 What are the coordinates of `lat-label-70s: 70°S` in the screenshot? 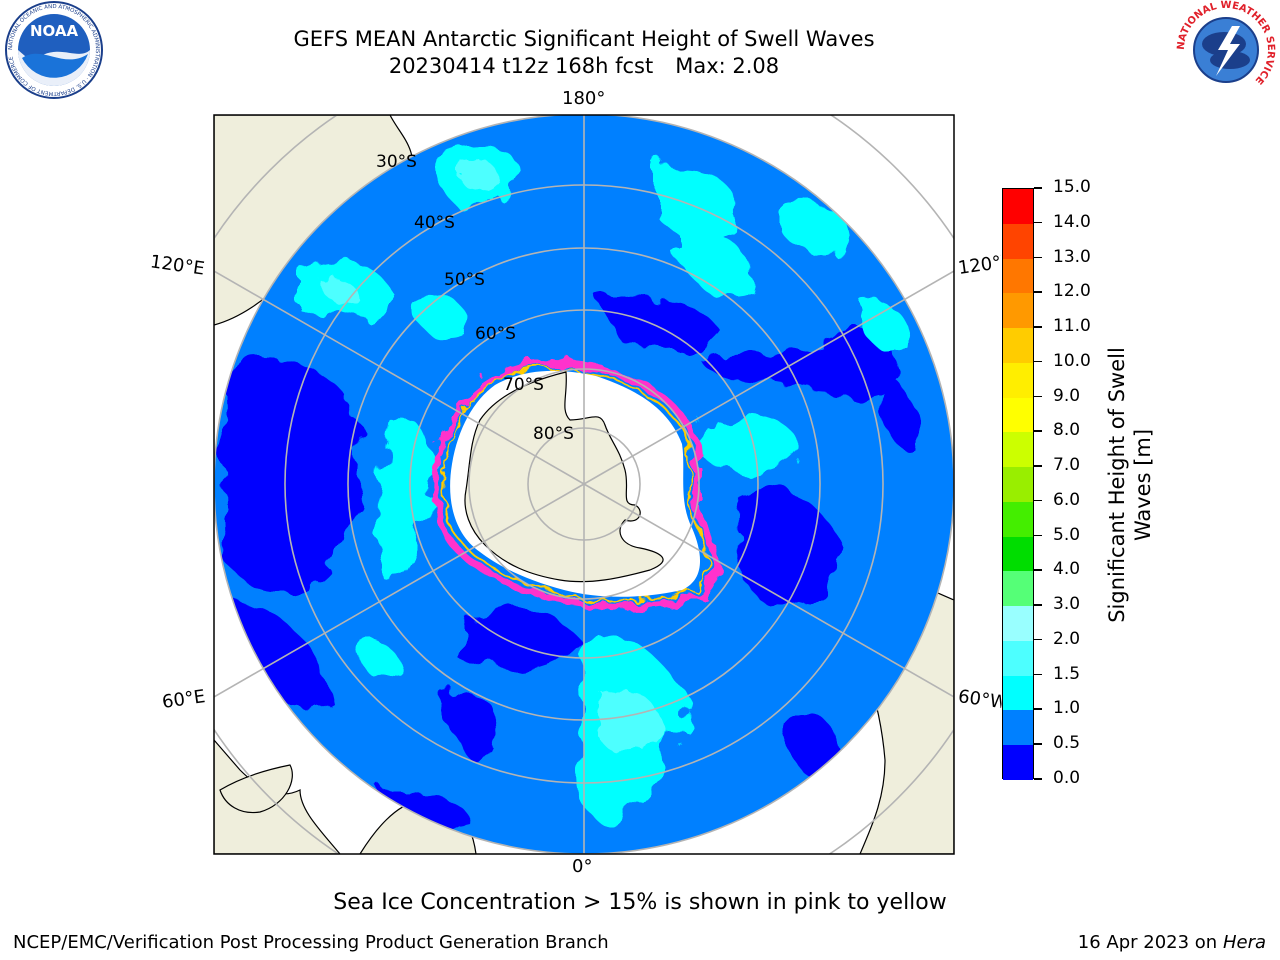 It's located at (523, 385).